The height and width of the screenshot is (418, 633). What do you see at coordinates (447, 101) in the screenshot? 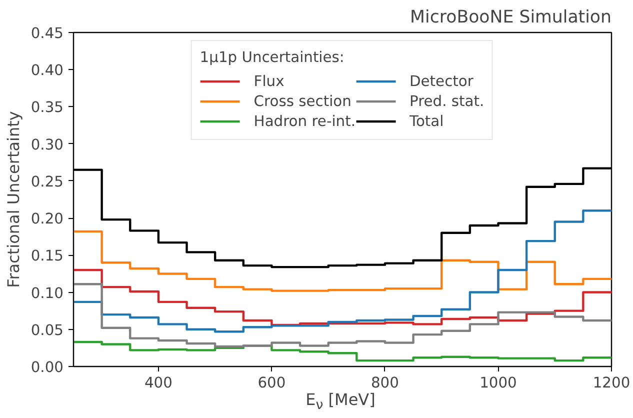
I see `legend-label: Pred. stat.` at bounding box center [447, 101].